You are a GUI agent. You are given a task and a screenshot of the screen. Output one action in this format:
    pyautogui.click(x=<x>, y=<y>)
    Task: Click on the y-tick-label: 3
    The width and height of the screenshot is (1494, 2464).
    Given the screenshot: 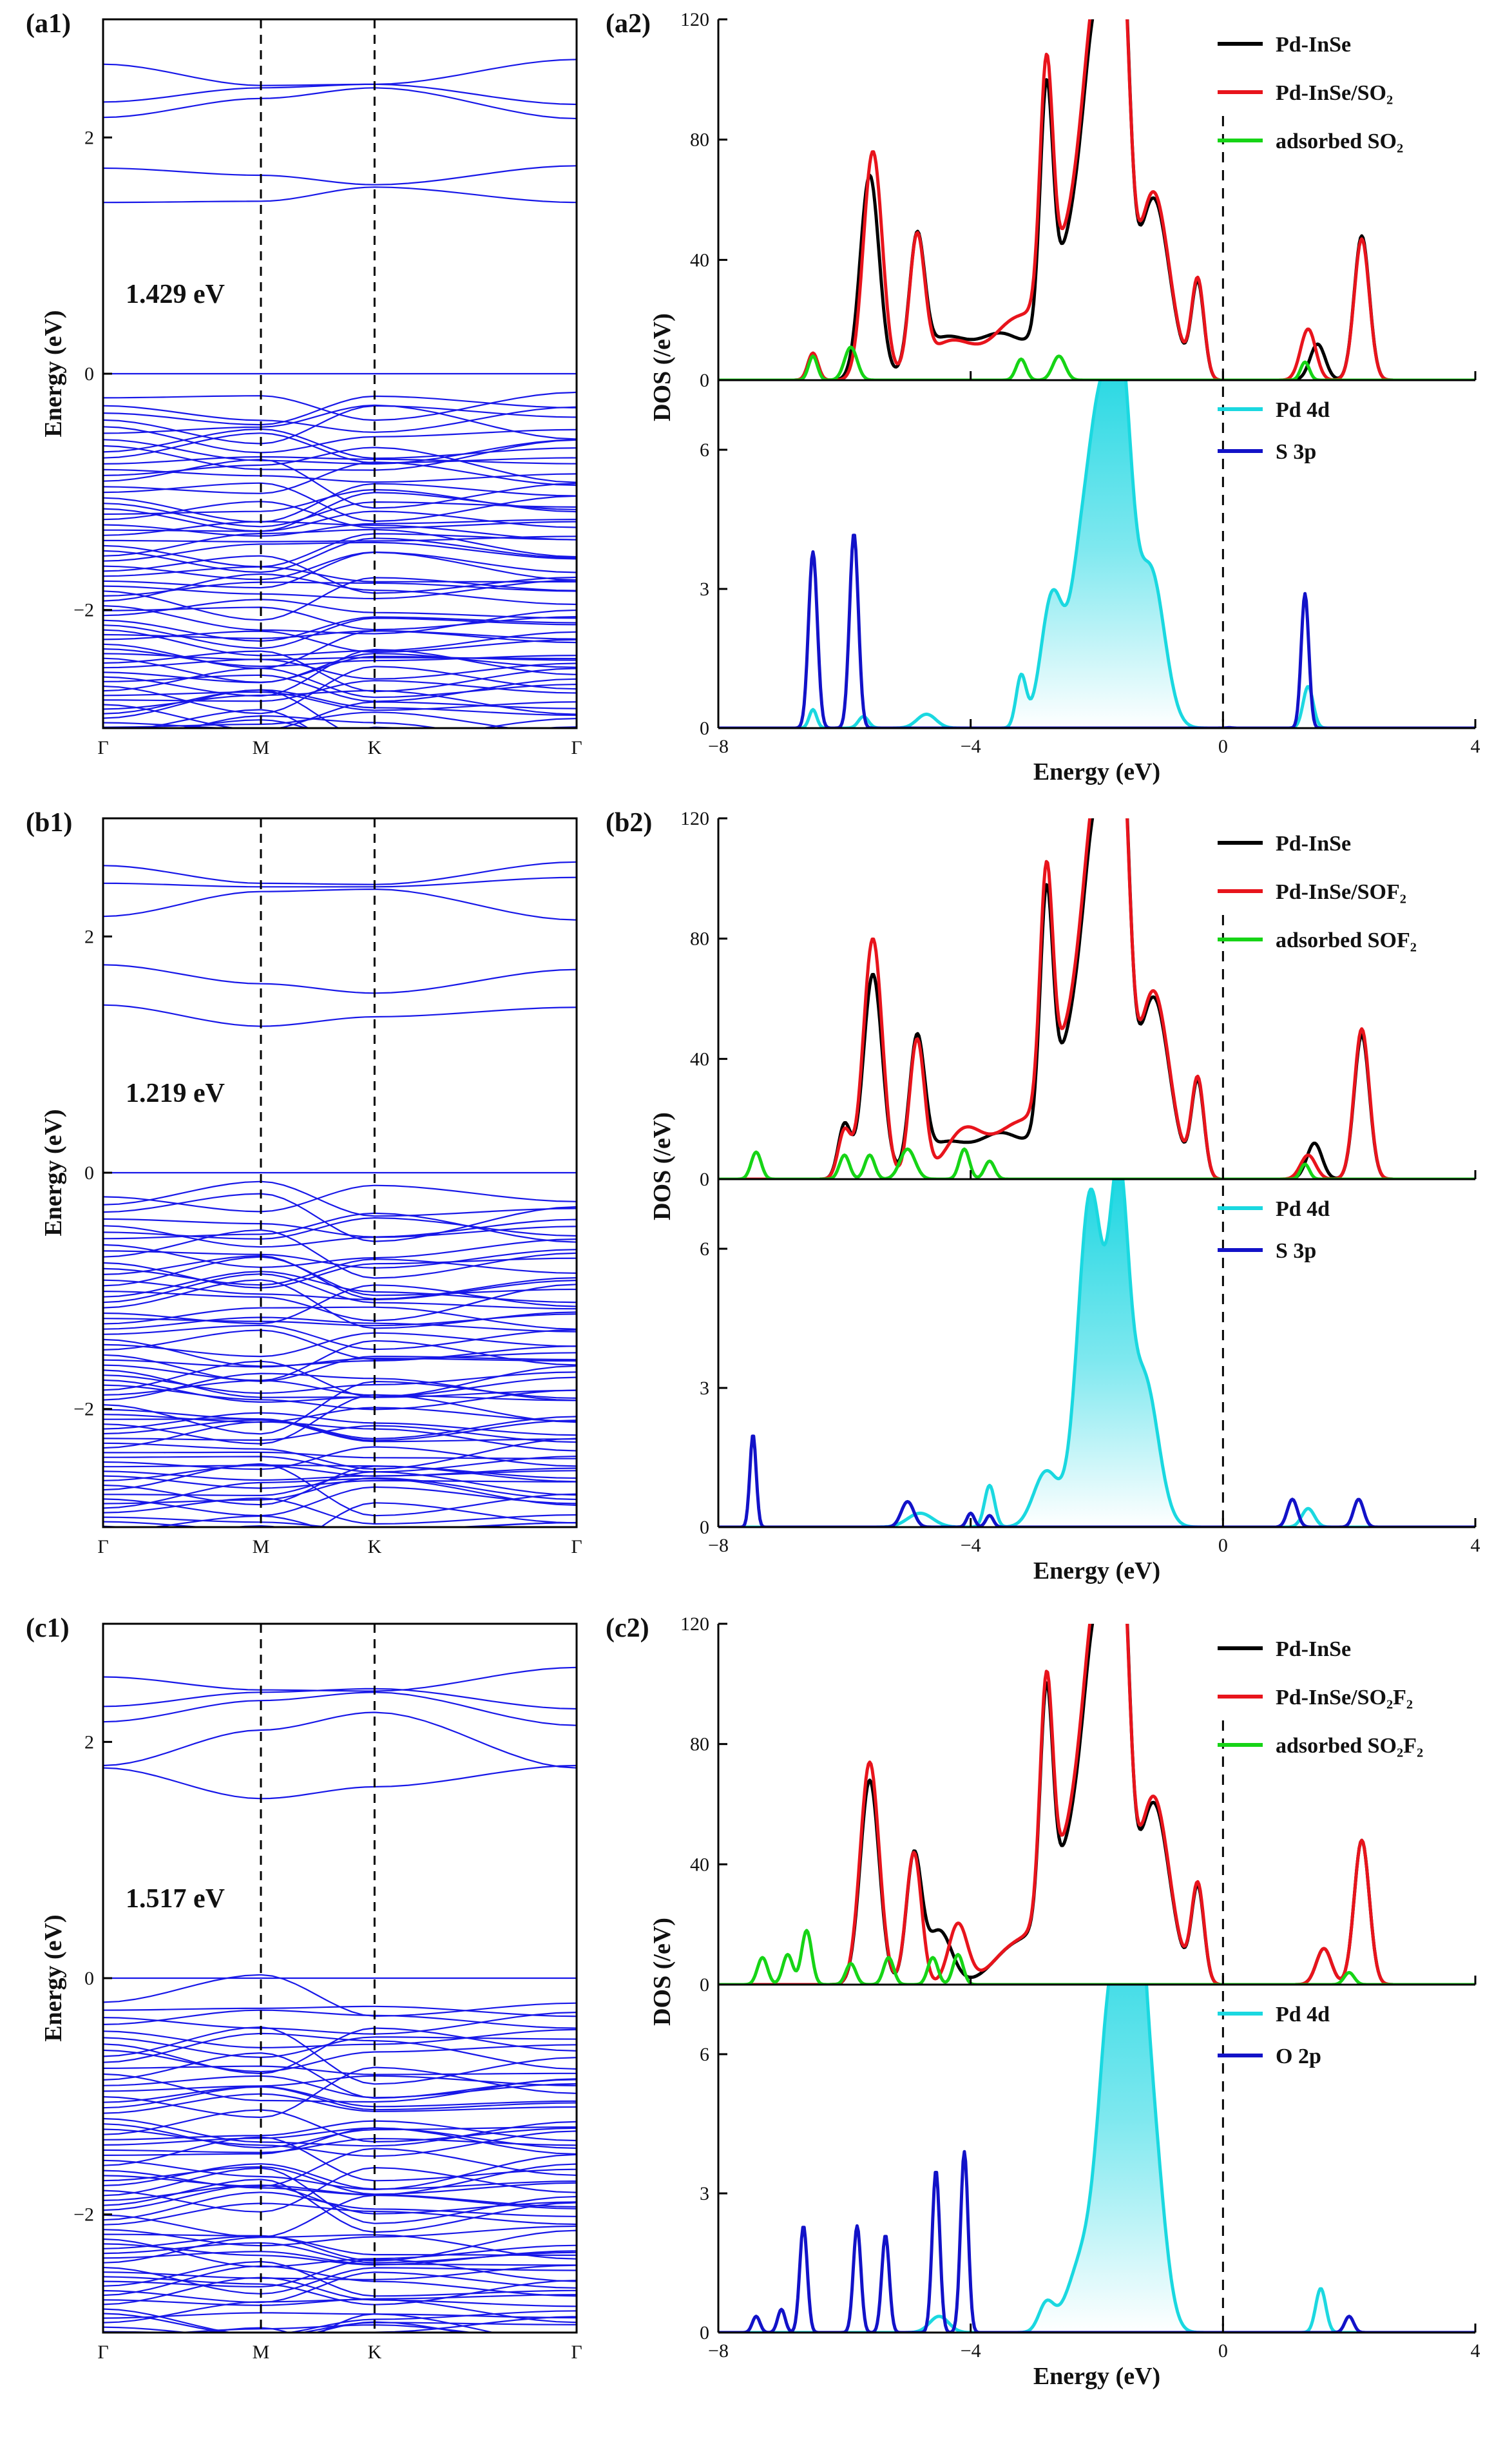 What is the action you would take?
    pyautogui.click(x=704, y=589)
    